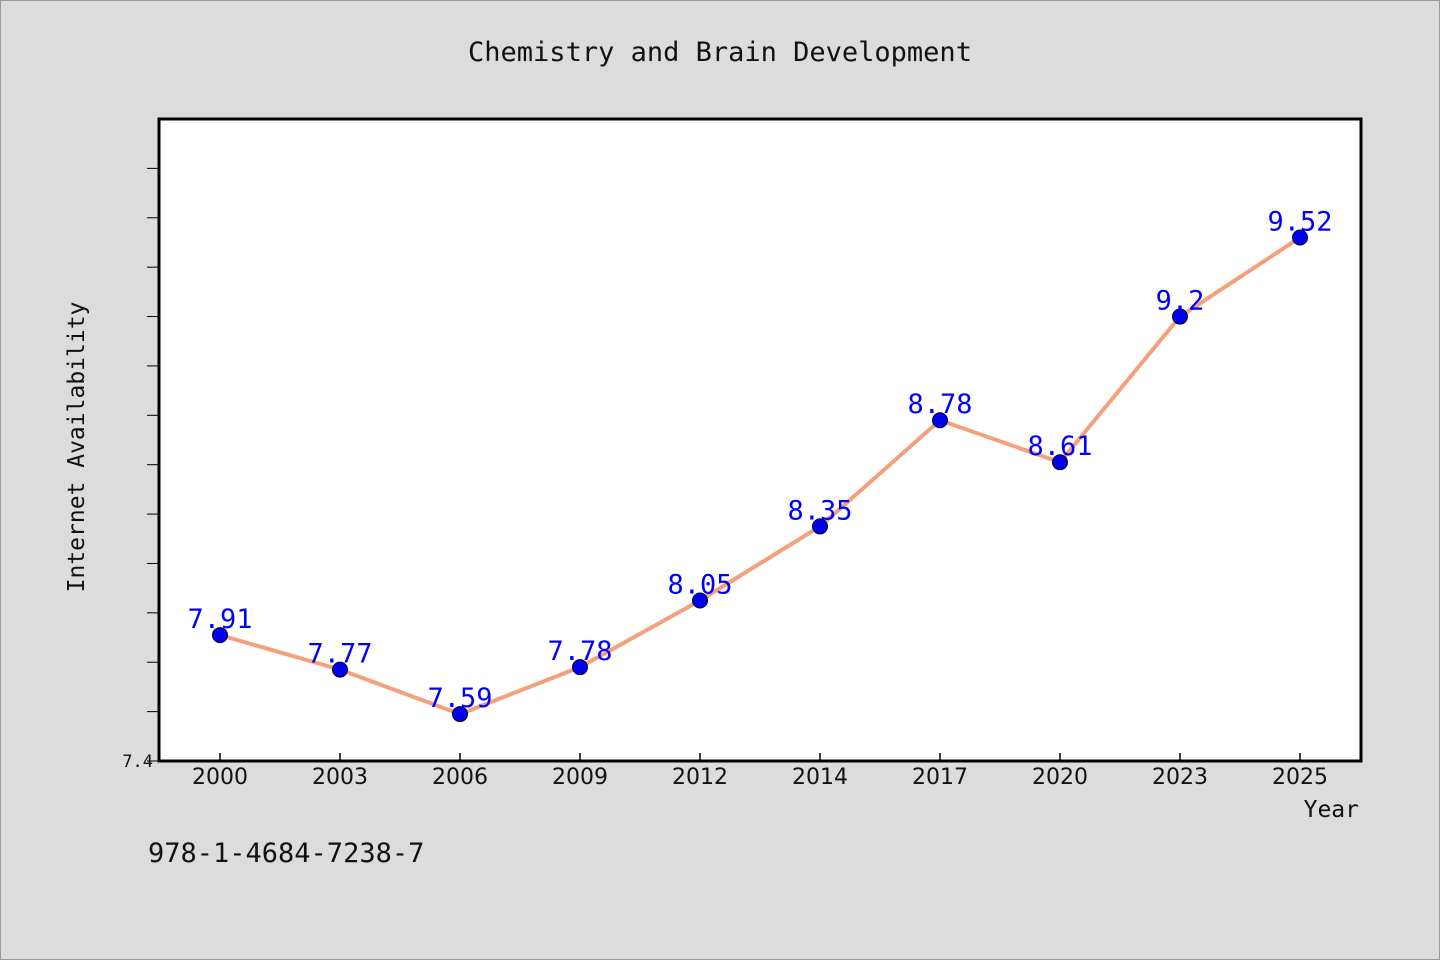 Image resolution: width=1440 pixels, height=960 pixels. What do you see at coordinates (819, 510) in the screenshot?
I see `data-label: 8.35` at bounding box center [819, 510].